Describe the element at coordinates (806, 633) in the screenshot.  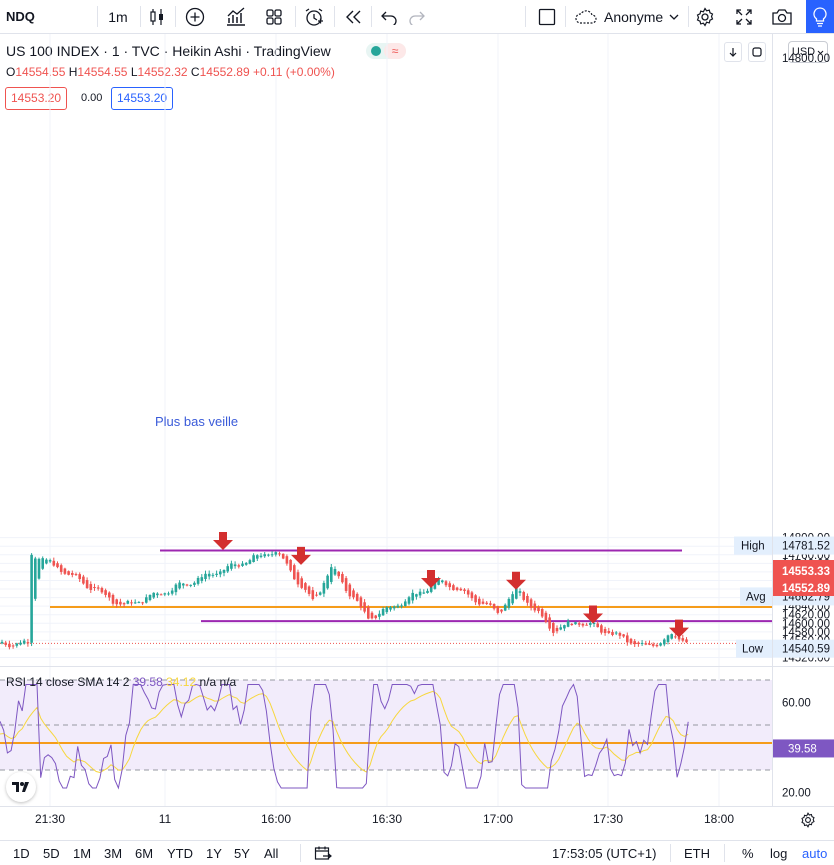
I see `price-tick-label: 14580.00` at that location.